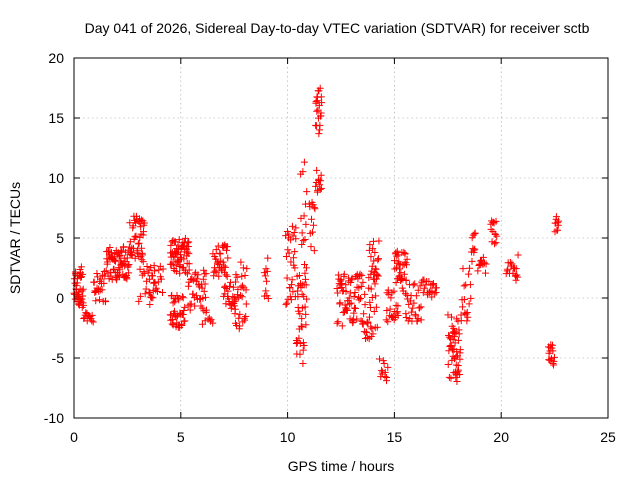 The image size is (640, 480). What do you see at coordinates (54, 418) in the screenshot?
I see `y-tick-label: -10` at bounding box center [54, 418].